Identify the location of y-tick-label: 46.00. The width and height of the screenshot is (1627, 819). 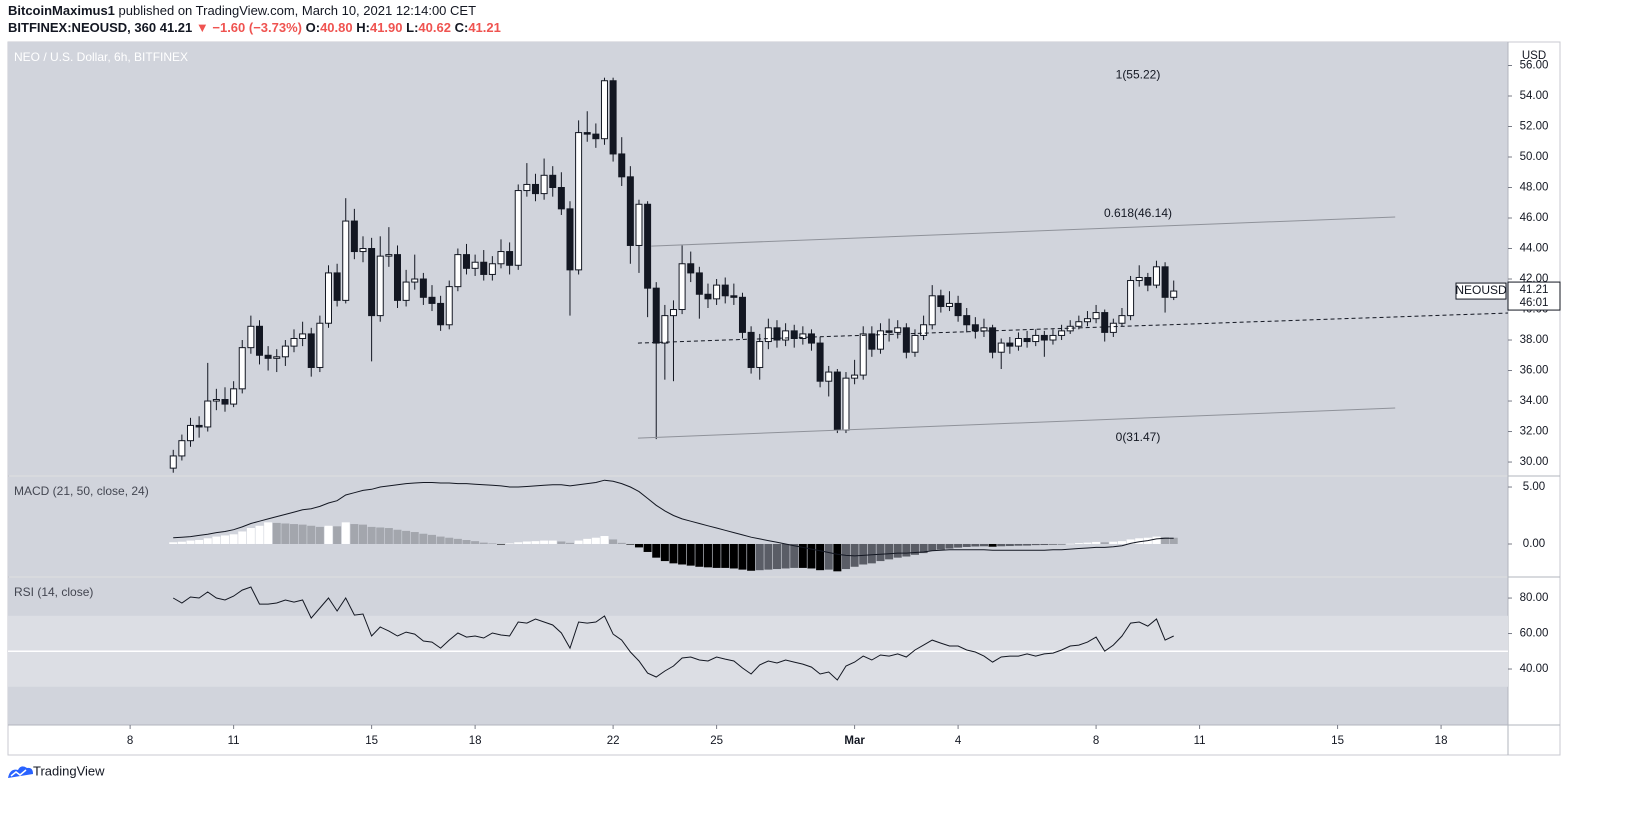
(1534, 218).